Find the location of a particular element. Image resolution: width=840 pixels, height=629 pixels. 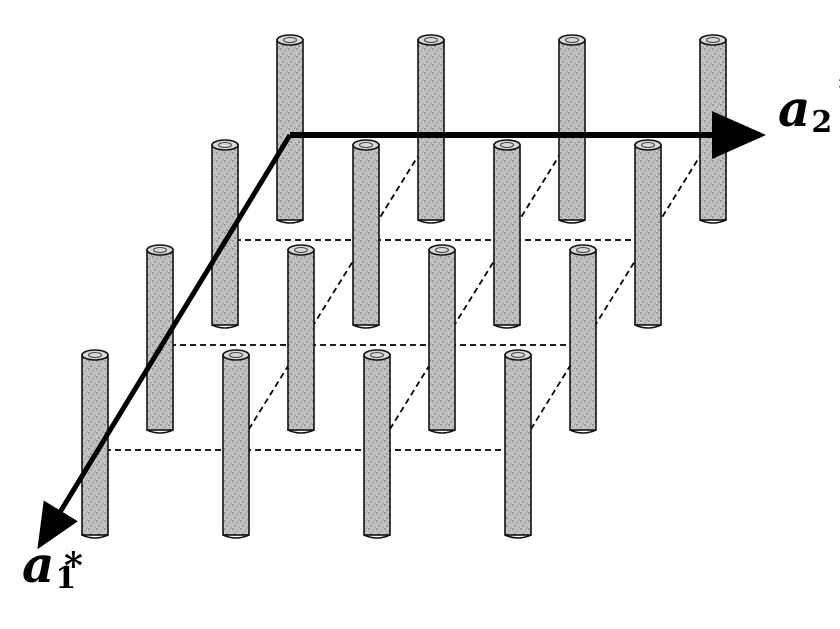

axis-a1-letter: a is located at coordinates (38, 564).